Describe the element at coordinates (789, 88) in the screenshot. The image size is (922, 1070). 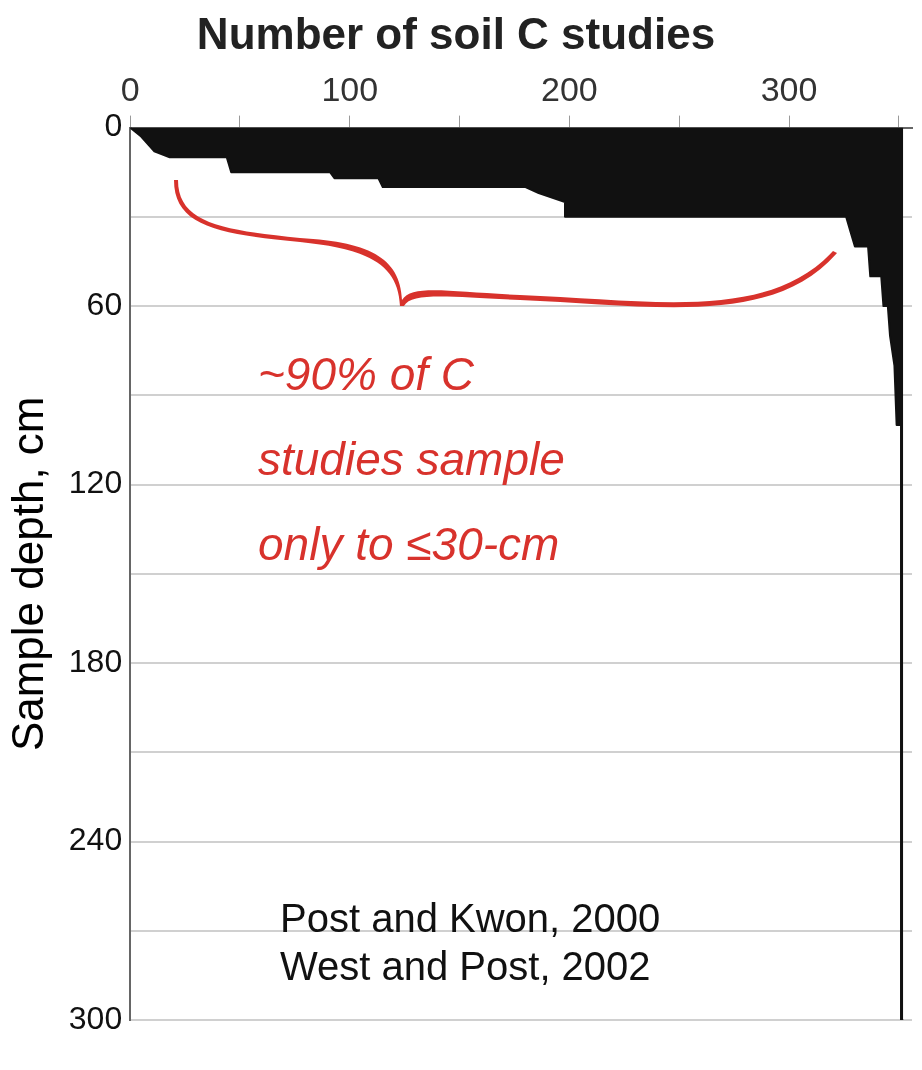
I see `x-tick-label: 300` at that location.